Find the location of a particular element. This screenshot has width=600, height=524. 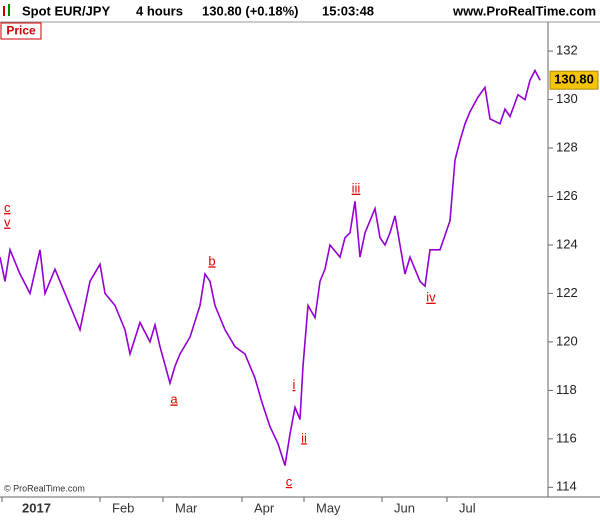

header-bar is located at coordinates (300, 11).